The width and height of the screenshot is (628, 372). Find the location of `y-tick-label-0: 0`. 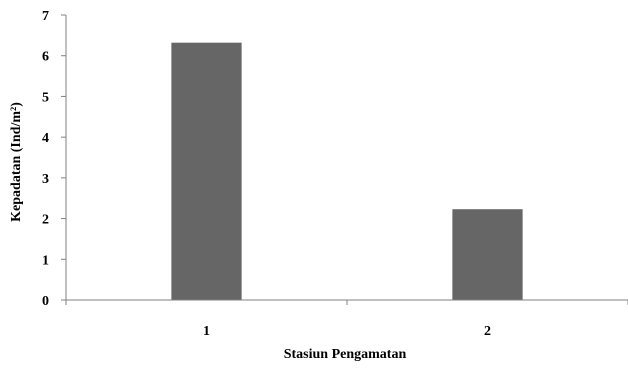

y-tick-label-0: 0 is located at coordinates (45, 301).